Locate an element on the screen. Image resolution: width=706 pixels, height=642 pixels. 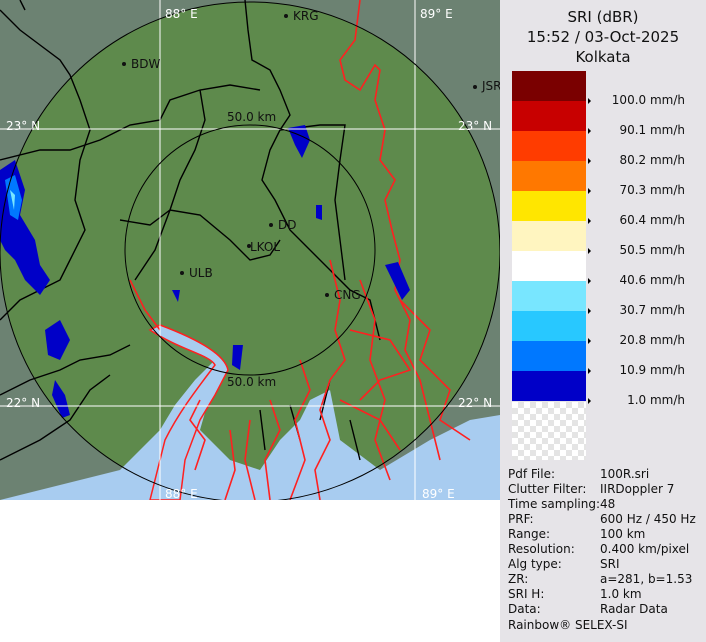
legend-label: 40.6 mm/h is located at coordinates (643, 280).